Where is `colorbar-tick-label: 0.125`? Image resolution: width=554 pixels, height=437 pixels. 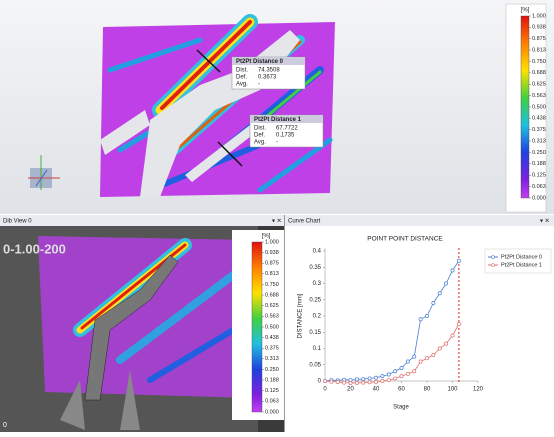
colorbar-tick-label: 0.125 is located at coordinates (539, 176).